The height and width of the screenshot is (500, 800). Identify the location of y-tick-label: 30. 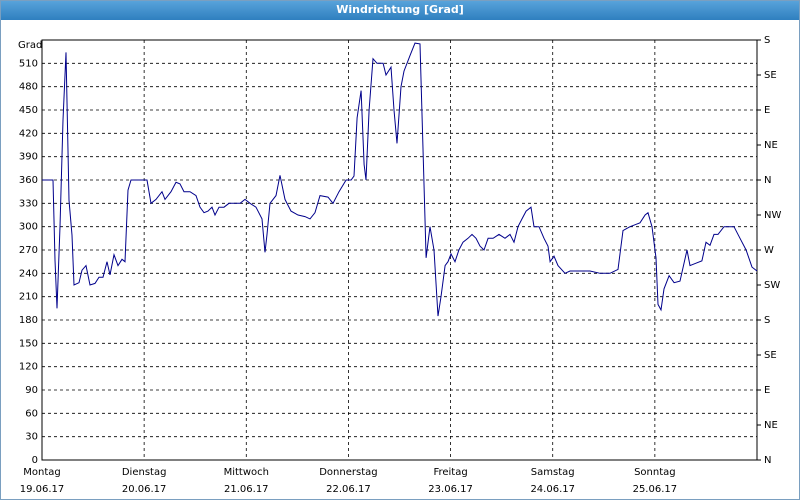
(31, 437).